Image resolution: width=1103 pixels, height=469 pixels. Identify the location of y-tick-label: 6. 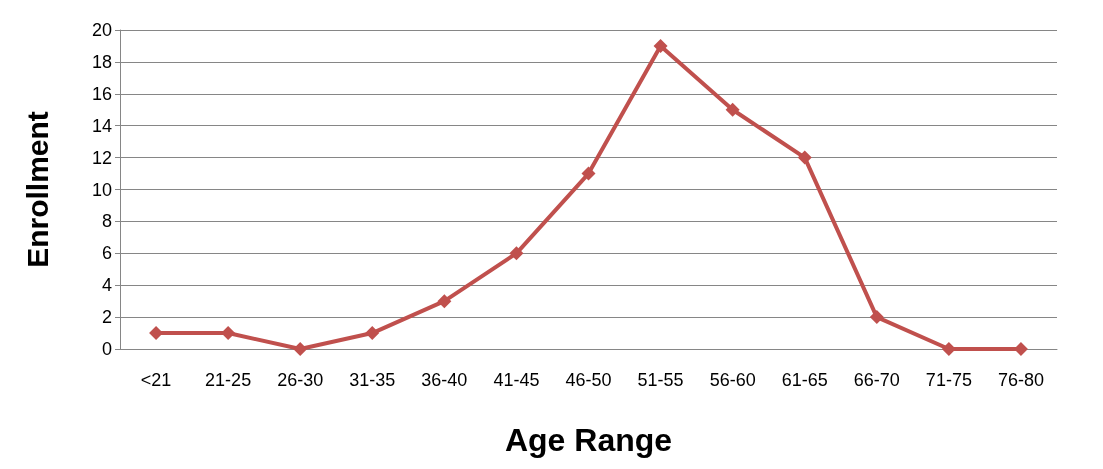
(106, 253).